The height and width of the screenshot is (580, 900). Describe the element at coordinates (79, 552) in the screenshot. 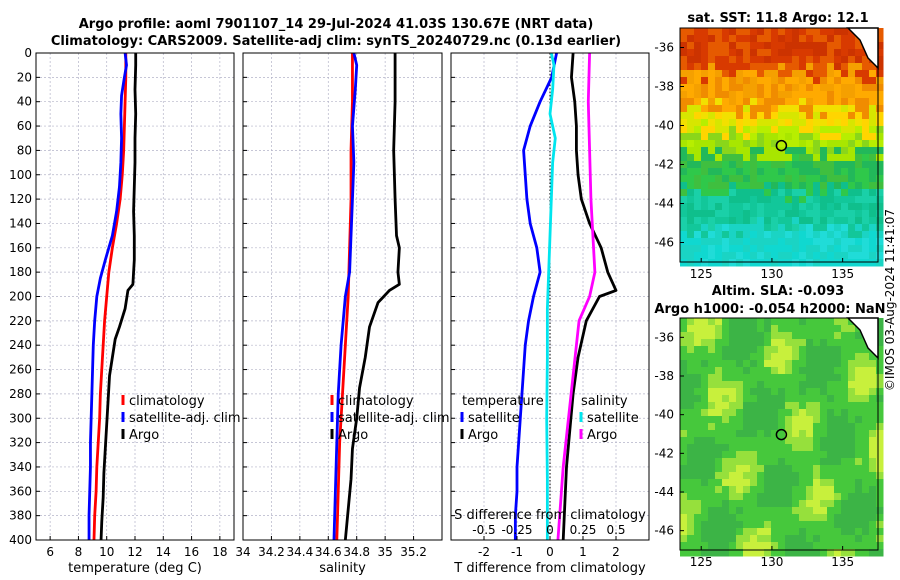

I see `x-tick-label: 8` at that location.